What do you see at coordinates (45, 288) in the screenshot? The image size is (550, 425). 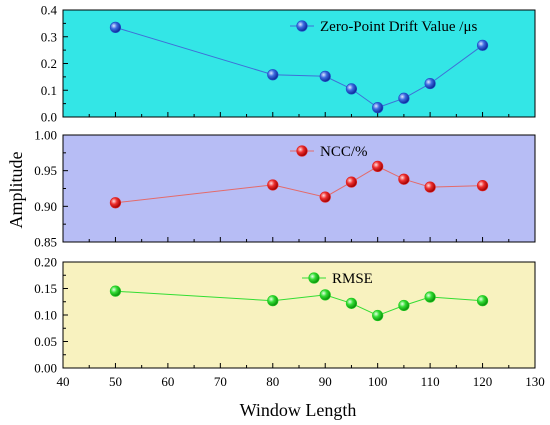 I see `y-tick-label: 0.15` at bounding box center [45, 288].